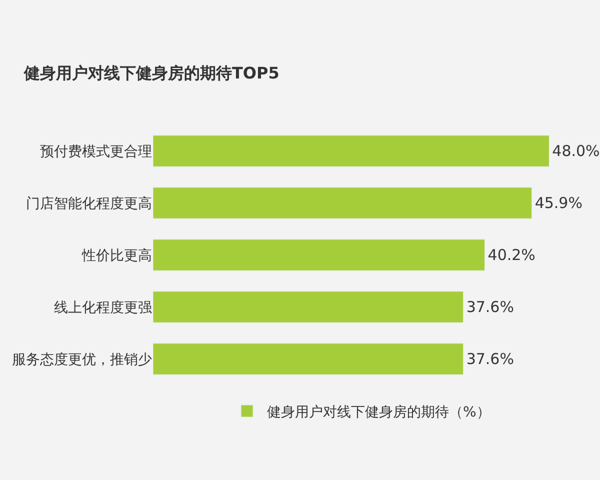 The image size is (600, 480). What do you see at coordinates (151, 72) in the screenshot?
I see `chart-title: 健身用户对线下健身房的期待TOP5` at bounding box center [151, 72].